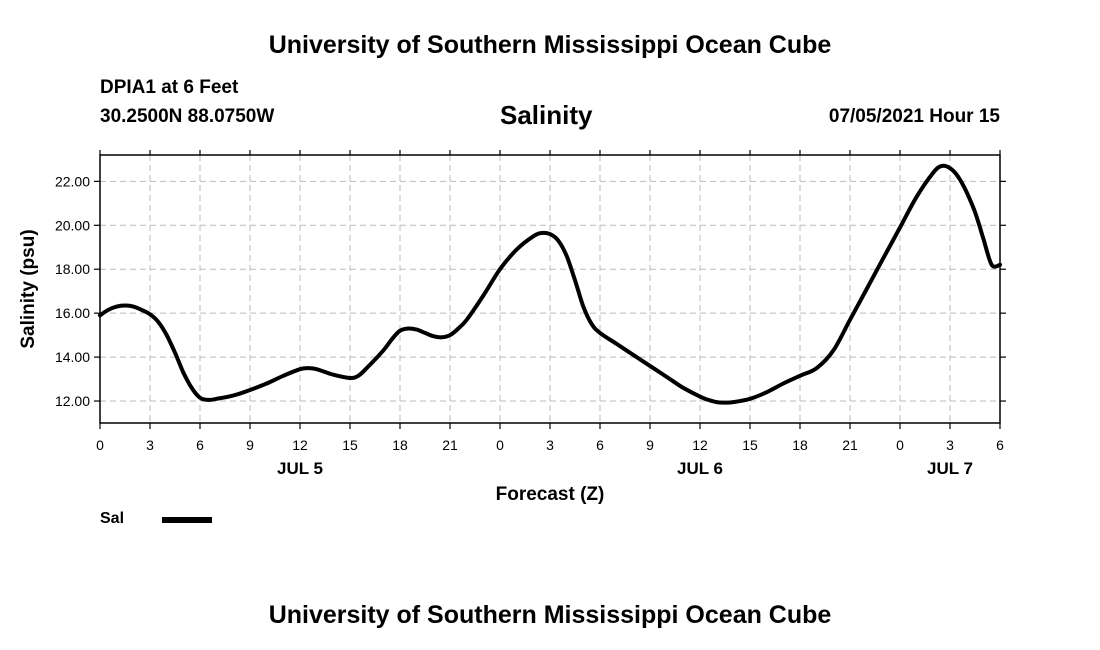 The image size is (1100, 650). I want to click on y-tick-label: 20.00, so click(72, 225).